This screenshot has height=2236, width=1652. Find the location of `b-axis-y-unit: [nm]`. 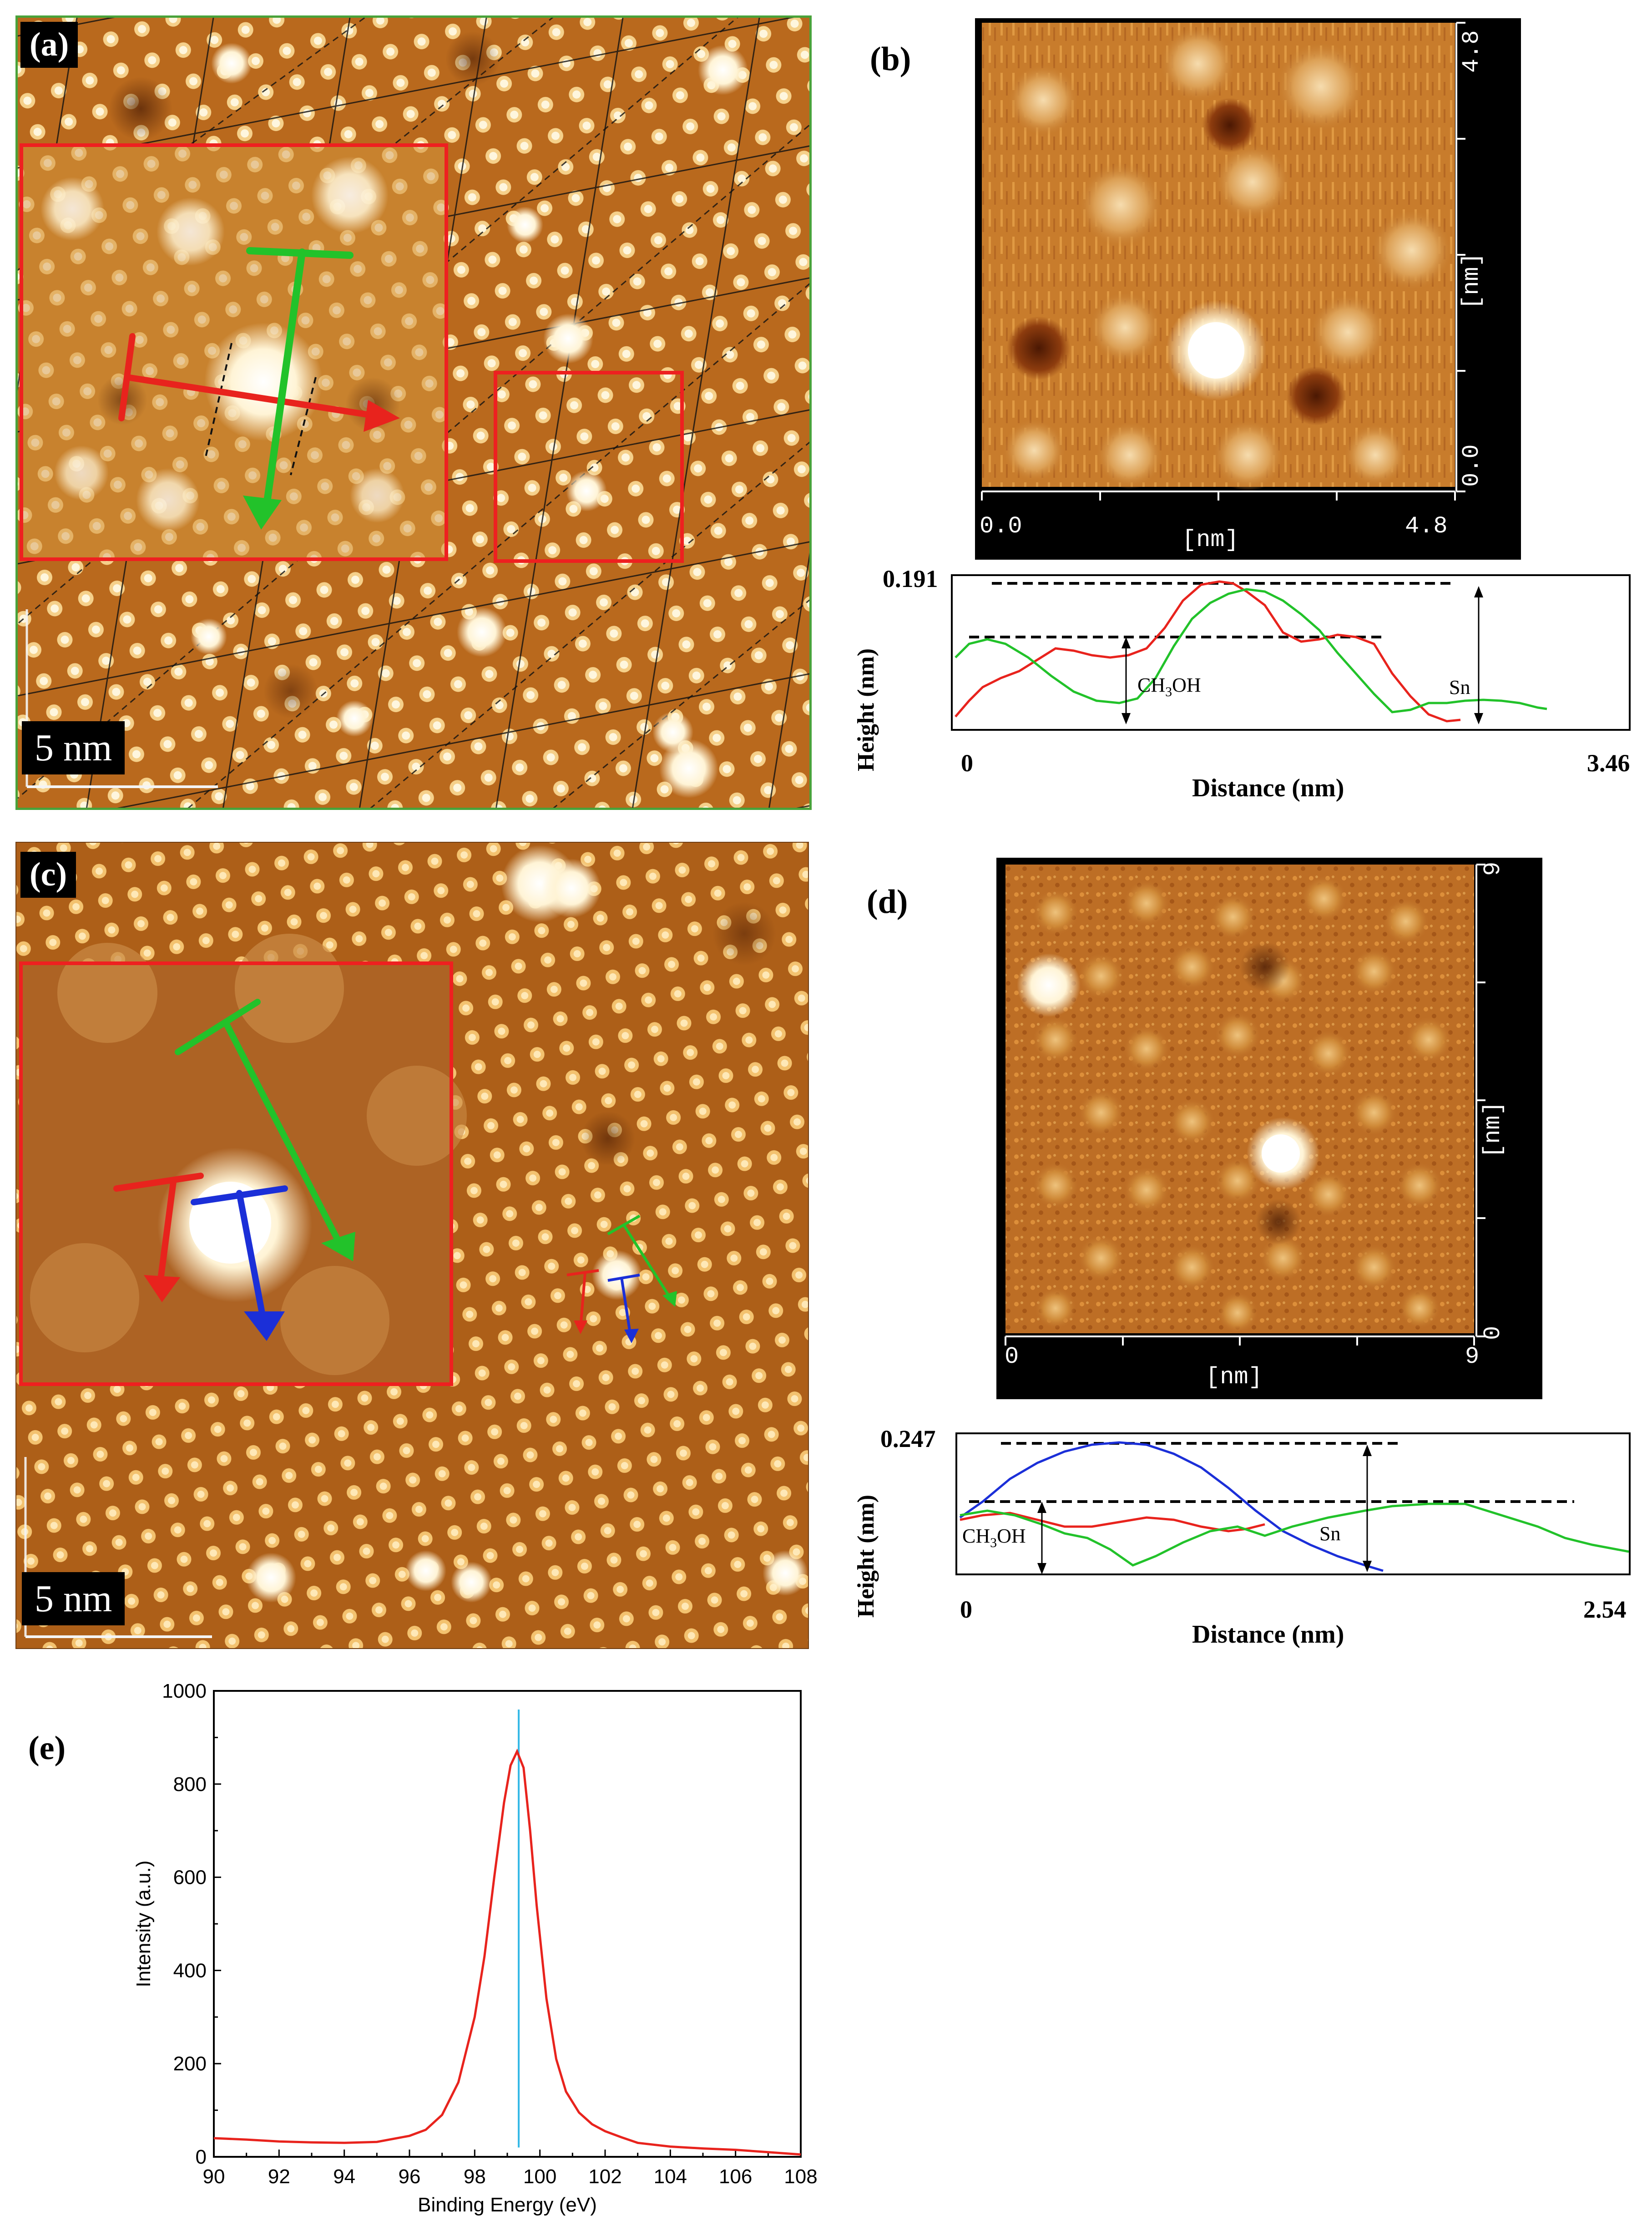

b-axis-y-unit: [nm] is located at coordinates (1472, 281).